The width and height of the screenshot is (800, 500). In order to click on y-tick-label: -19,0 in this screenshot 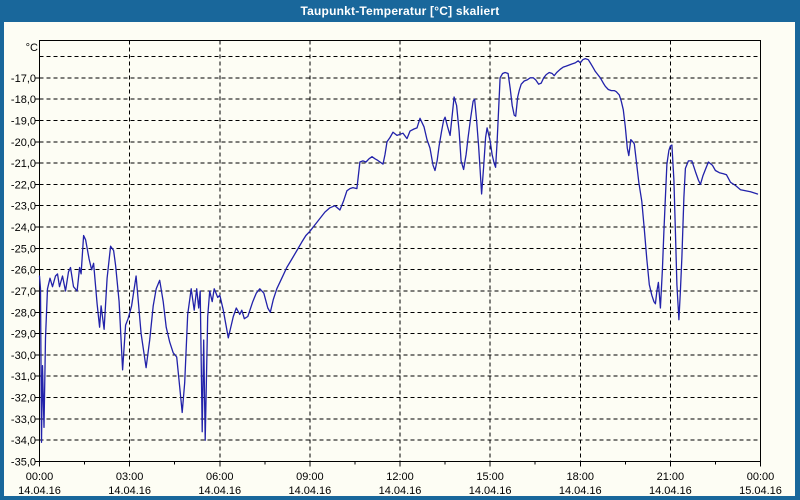, I will do `click(23, 121)`.